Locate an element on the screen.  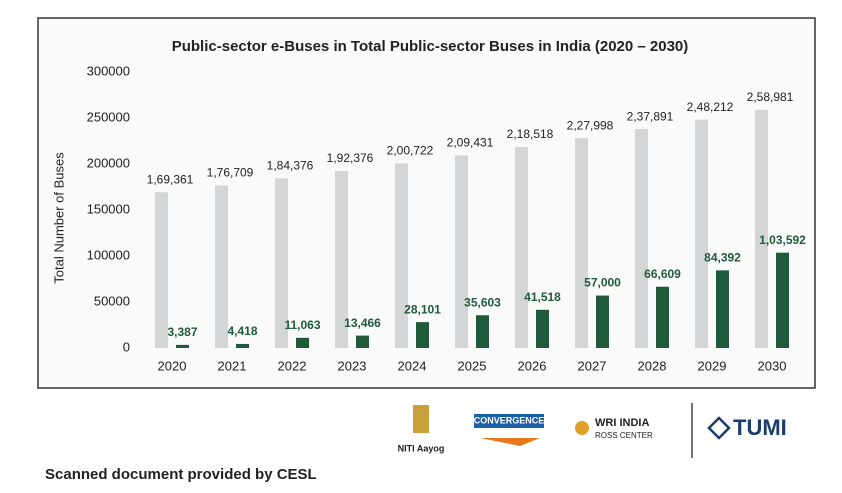
data-label: 2,58,981 is located at coordinates (770, 97).